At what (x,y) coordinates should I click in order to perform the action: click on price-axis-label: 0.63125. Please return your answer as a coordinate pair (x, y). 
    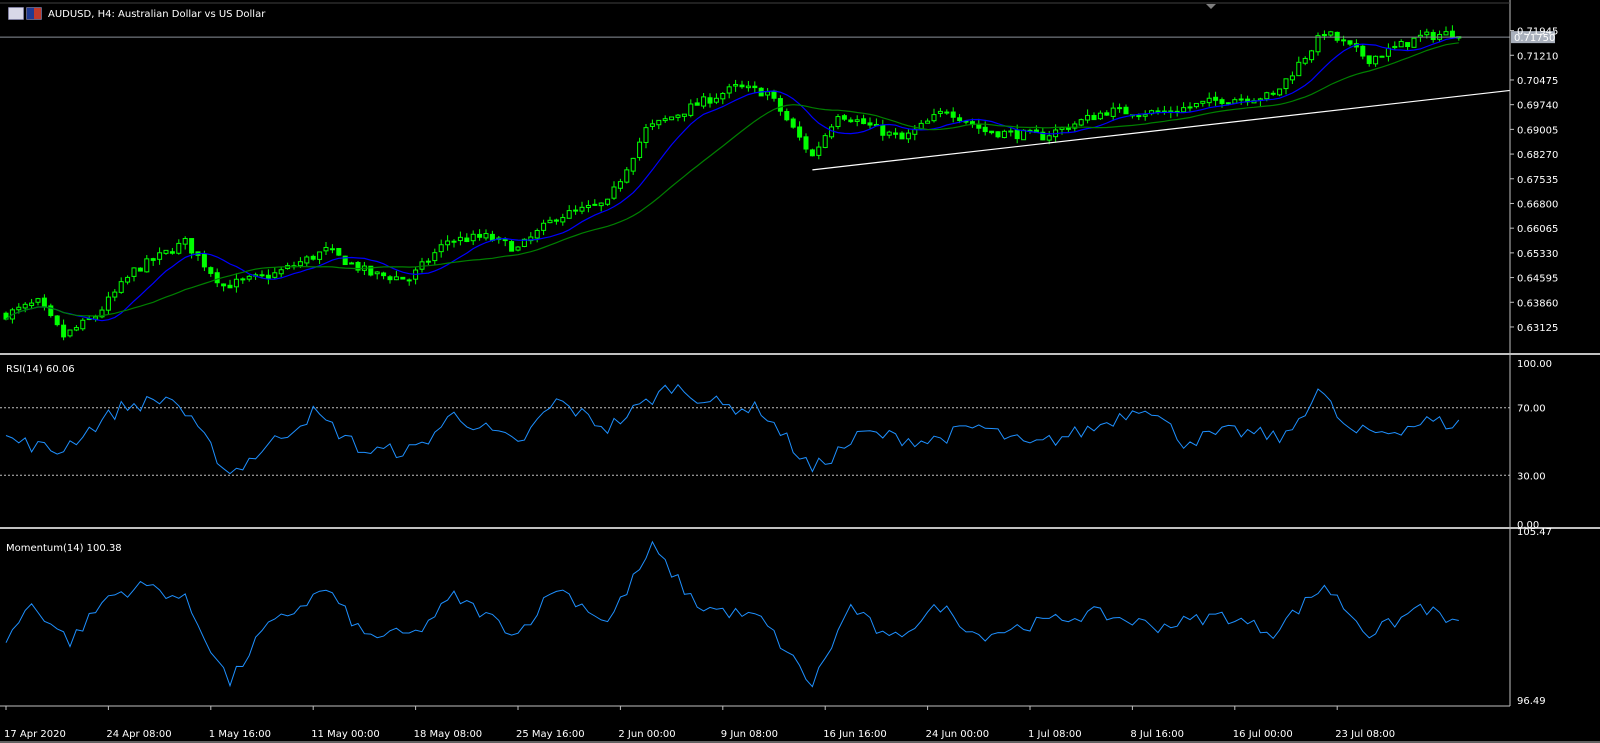
    Looking at the image, I should click on (1537, 328).